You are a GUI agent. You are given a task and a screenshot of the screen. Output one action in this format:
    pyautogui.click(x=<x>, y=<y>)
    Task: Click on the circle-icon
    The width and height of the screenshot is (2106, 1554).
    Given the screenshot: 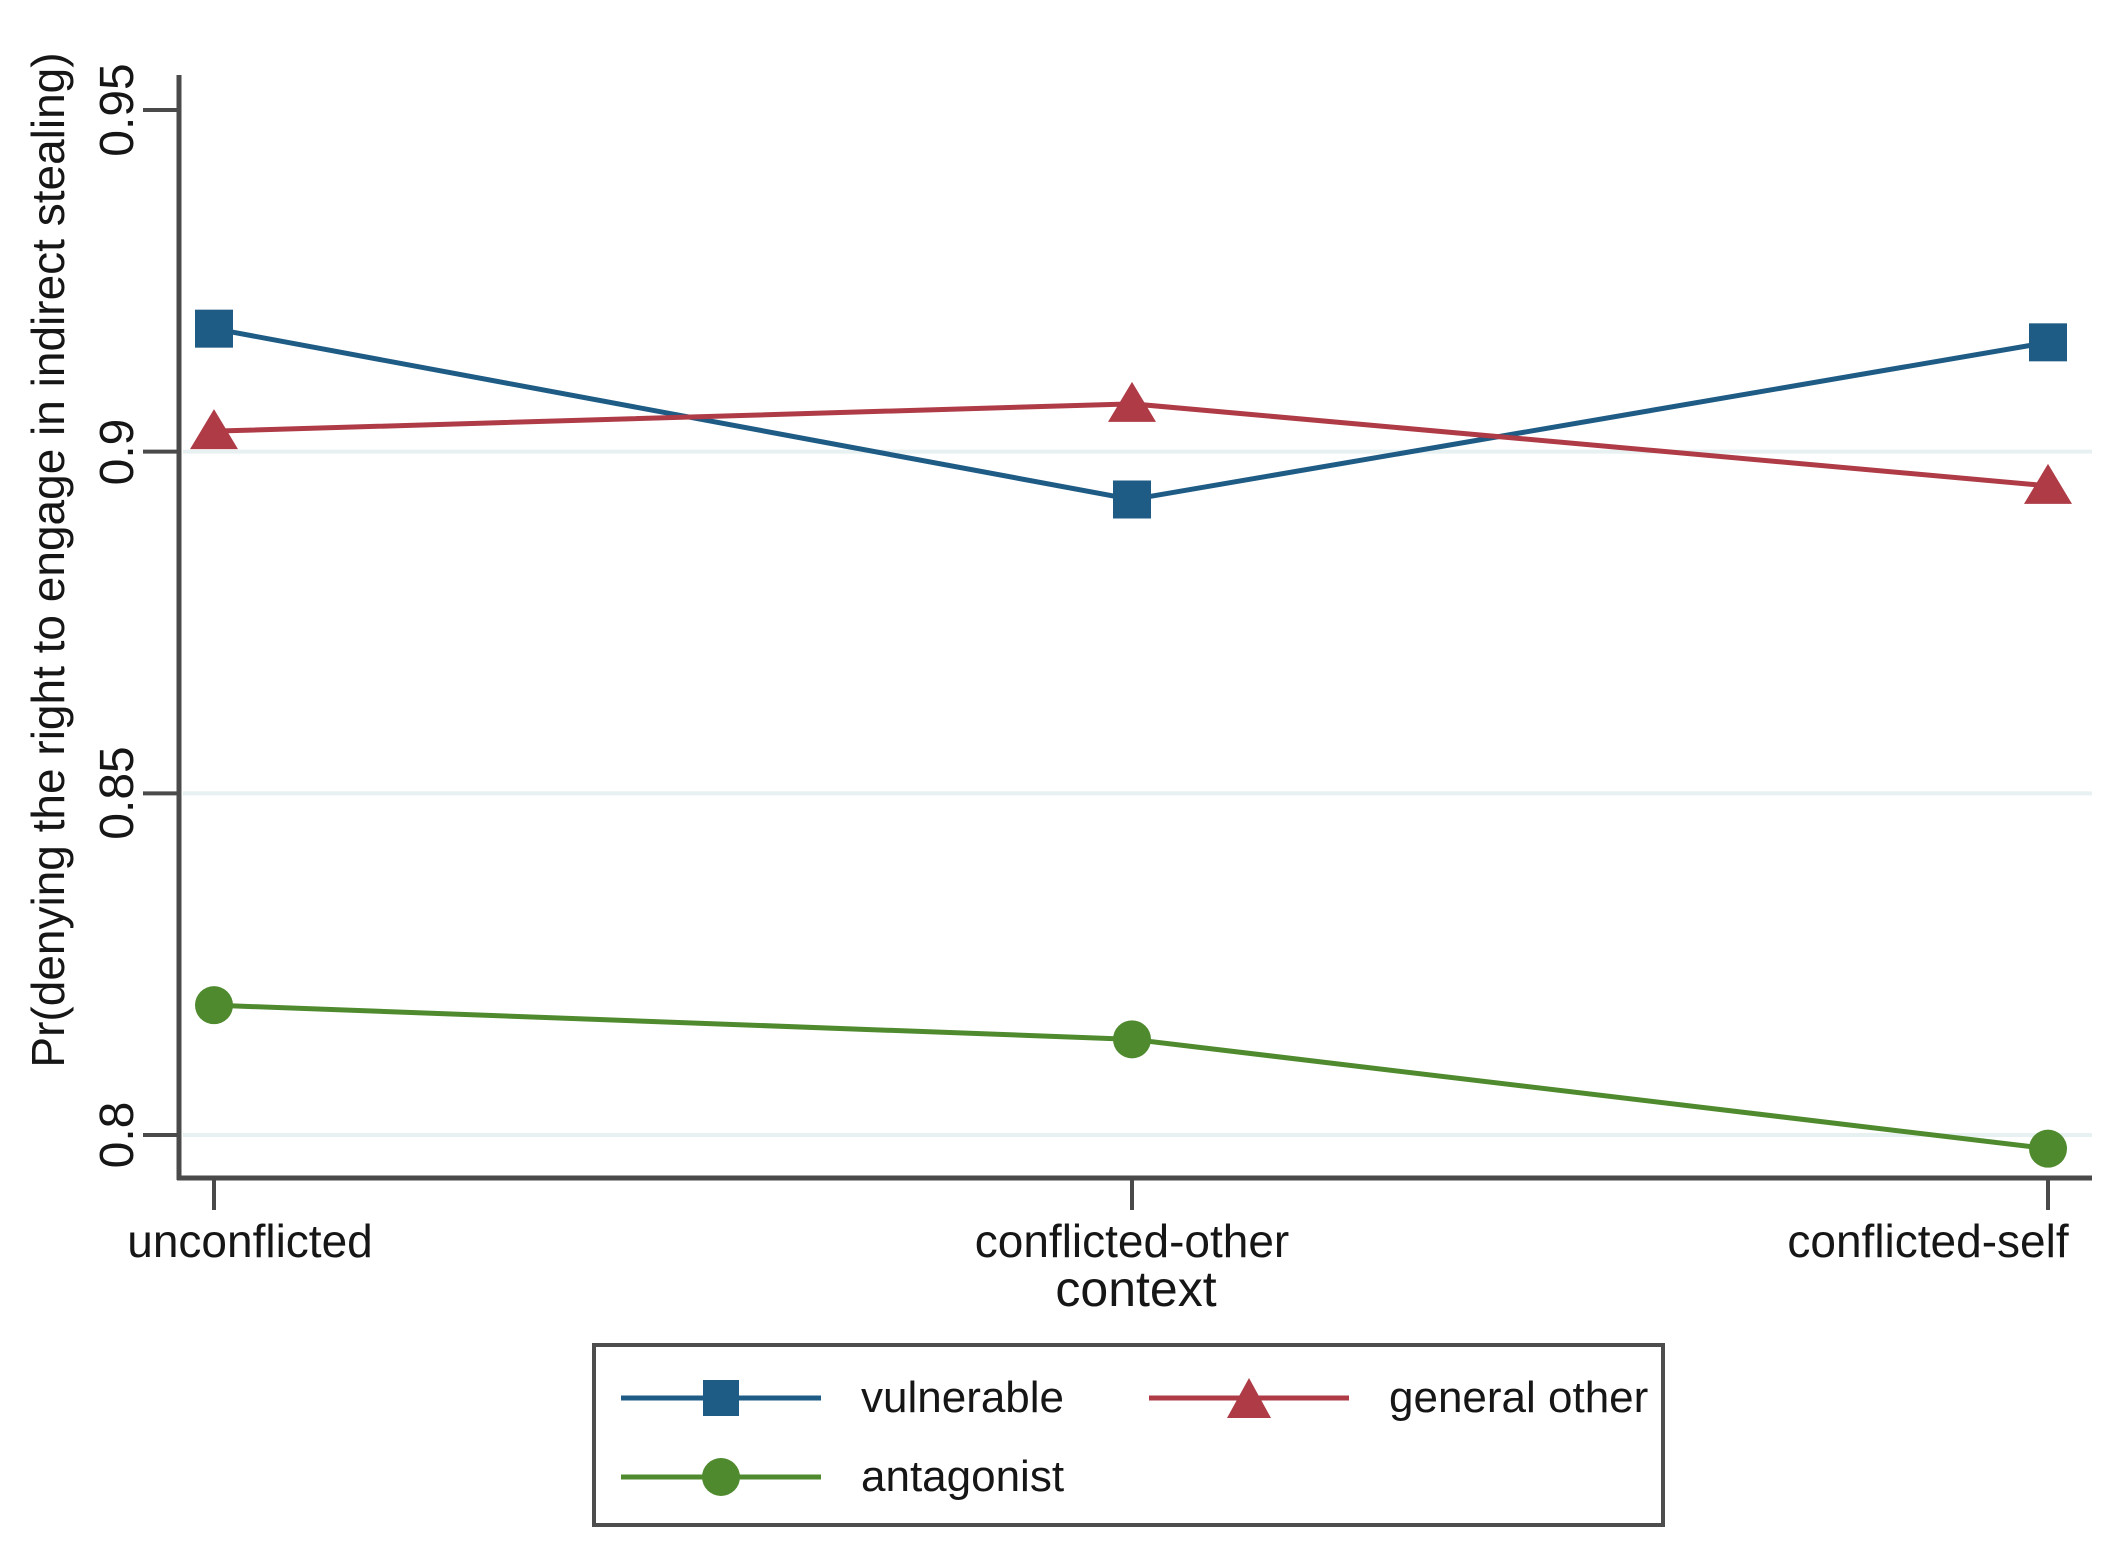 What is the action you would take?
    pyautogui.click(x=721, y=1477)
    